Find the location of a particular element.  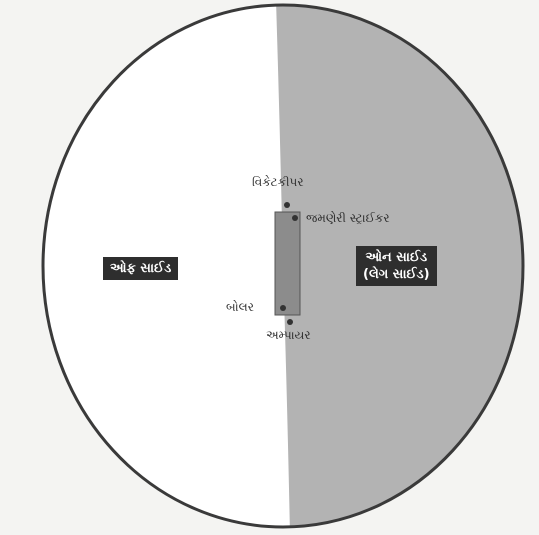

bowler-label: બોલર is located at coordinates (240, 307).